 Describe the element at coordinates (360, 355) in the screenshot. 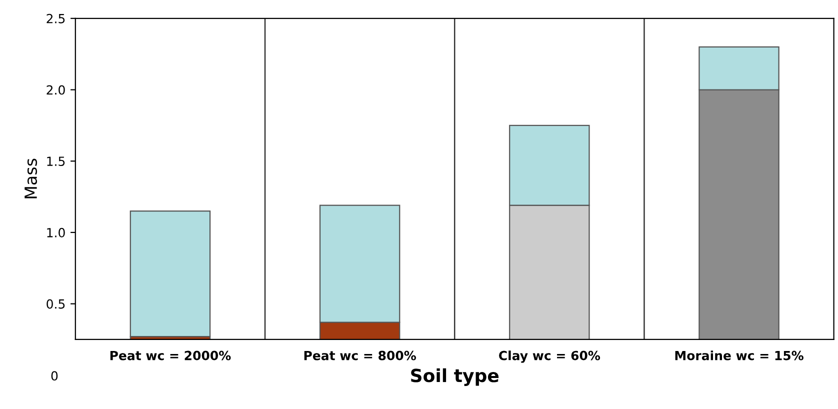

I see `x-tick-label: Peat wc = 800%` at that location.